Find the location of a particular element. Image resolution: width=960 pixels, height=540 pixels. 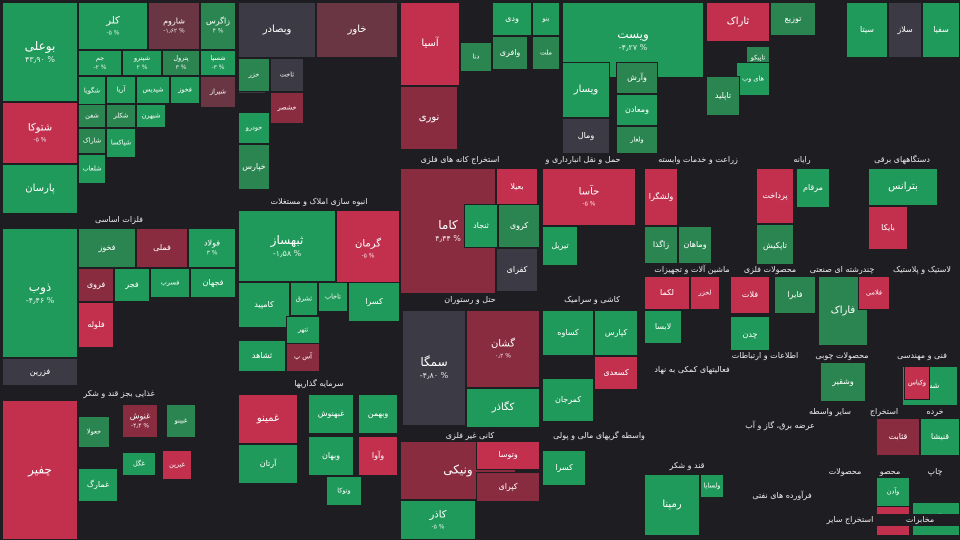

stock-tile: ثنجاد is located at coordinates (481, 226).